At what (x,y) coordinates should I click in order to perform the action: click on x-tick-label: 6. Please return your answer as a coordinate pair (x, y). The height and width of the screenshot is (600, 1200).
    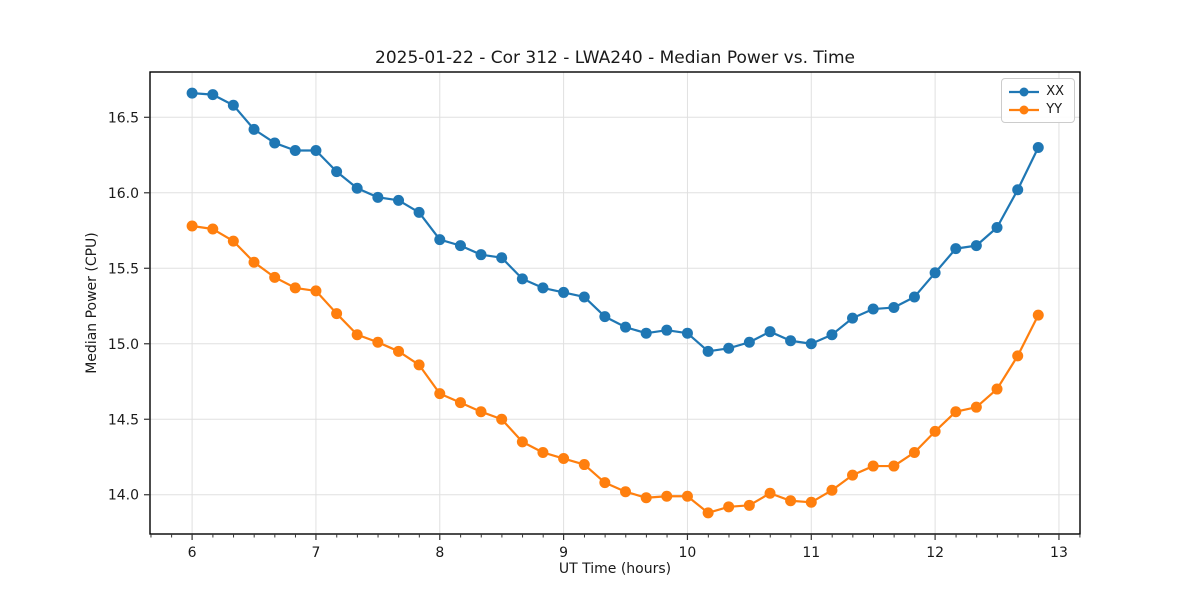
    Looking at the image, I should click on (192, 553).